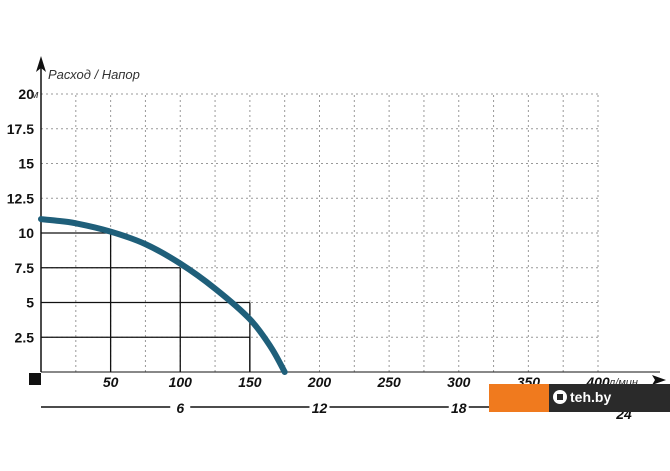 The height and width of the screenshot is (471, 670). I want to click on x-tick-label: 200, so click(319, 382).